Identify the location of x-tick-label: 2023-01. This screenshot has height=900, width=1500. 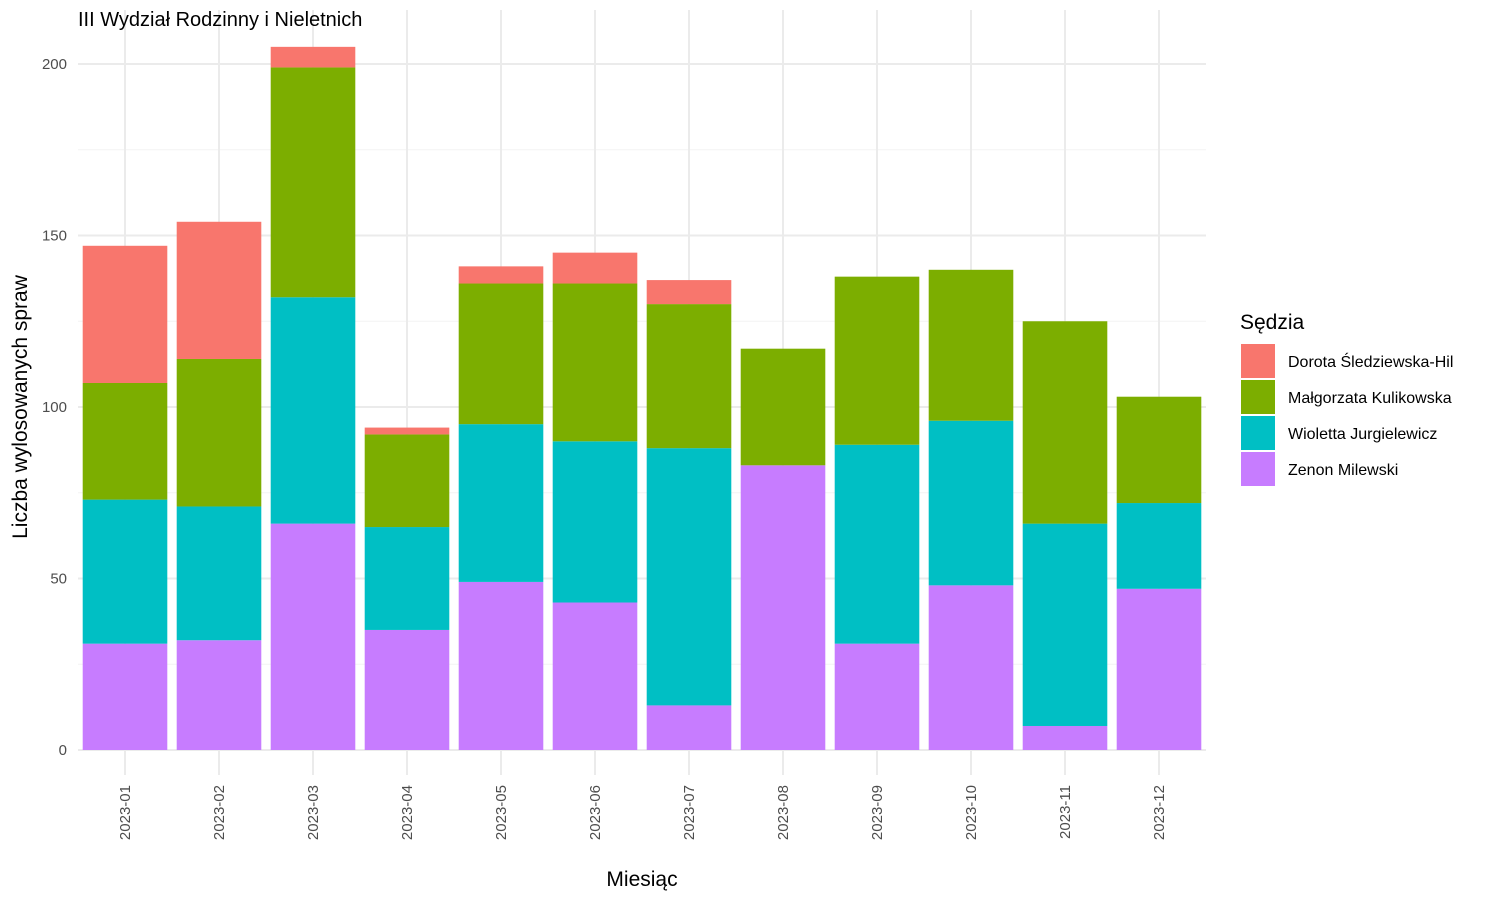
(125, 812).